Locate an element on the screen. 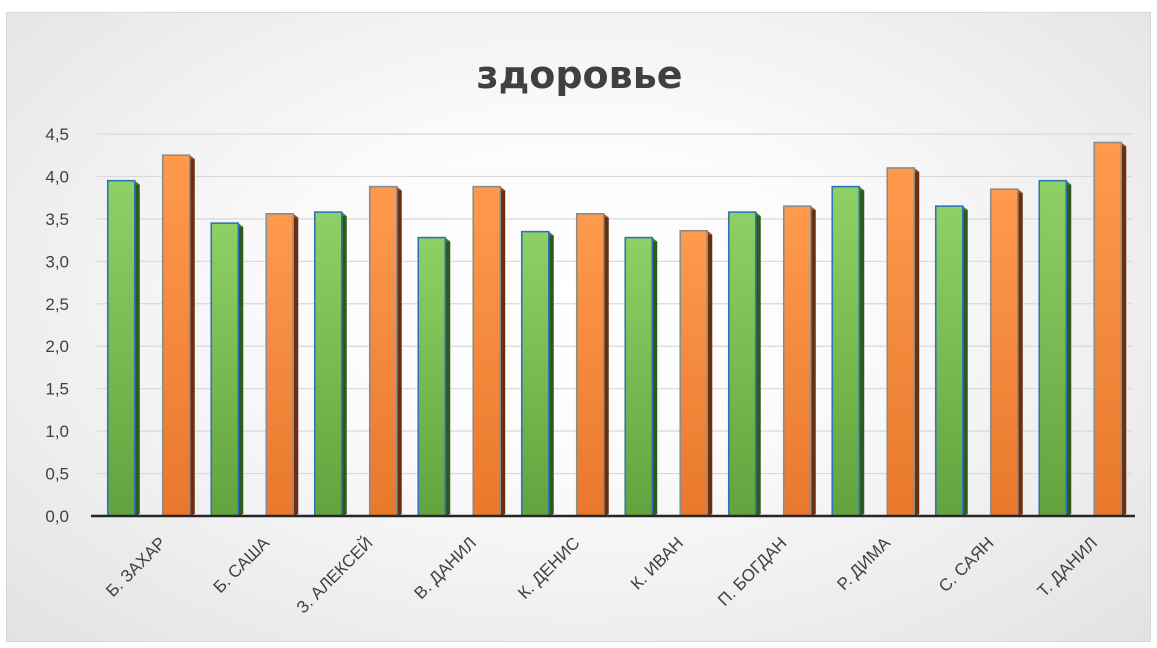  x-tick-label: П. БОГДАН is located at coordinates (752, 571).